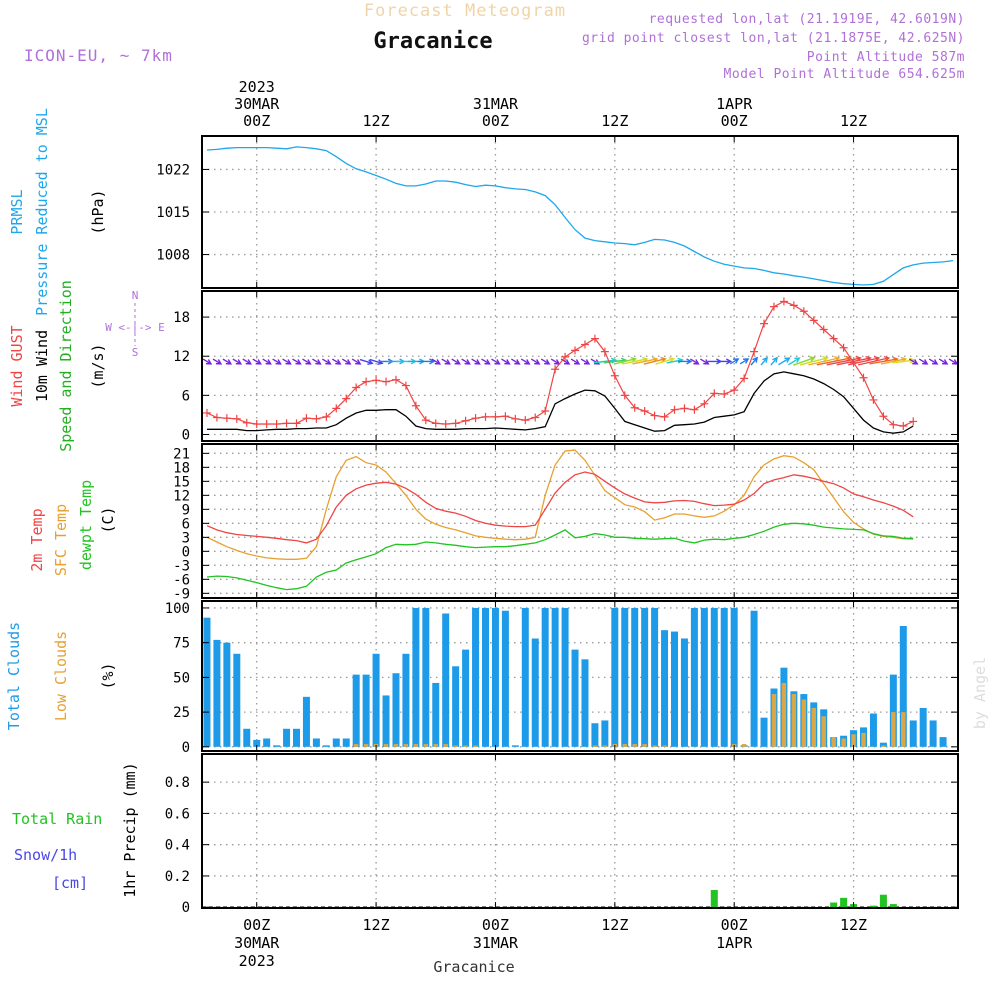 The height and width of the screenshot is (1004, 1000). I want to click on temperature-ytick-label: 15, so click(181, 482).